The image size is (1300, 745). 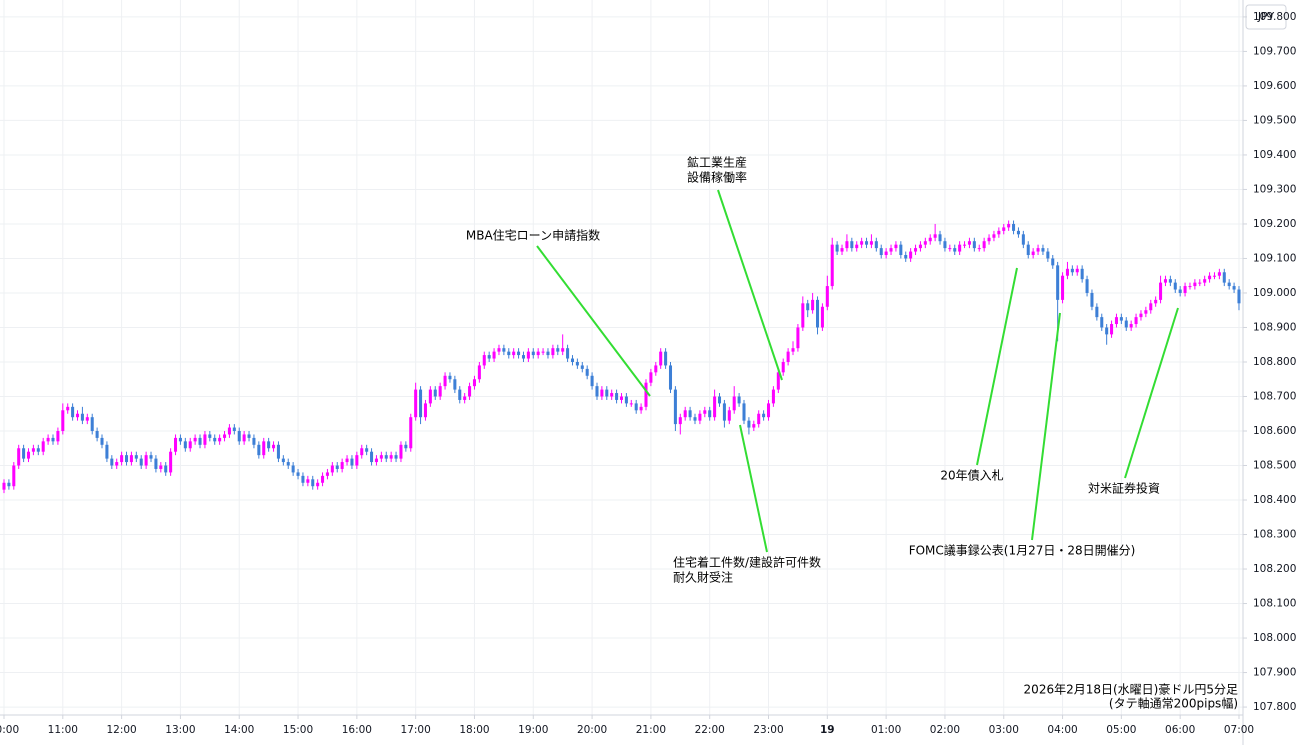 What do you see at coordinates (1274, 638) in the screenshot?
I see `y-tick-label: 108.000` at bounding box center [1274, 638].